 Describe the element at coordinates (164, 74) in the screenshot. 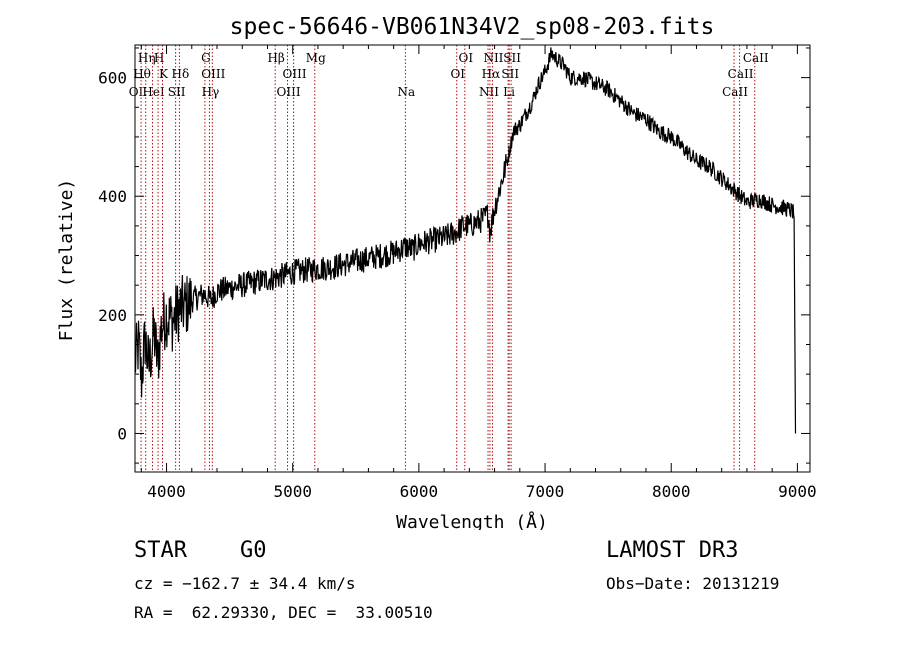

I see `line-label: K` at that location.